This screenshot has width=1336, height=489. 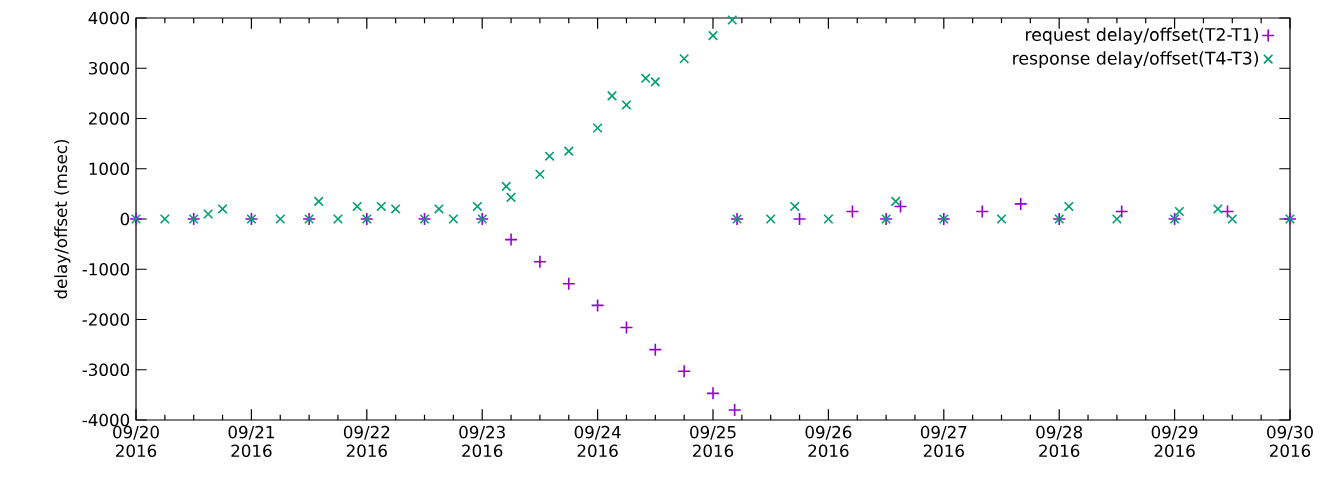 What do you see at coordinates (482, 441) in the screenshot?
I see `x-tick-label: 09/23 2016` at bounding box center [482, 441].